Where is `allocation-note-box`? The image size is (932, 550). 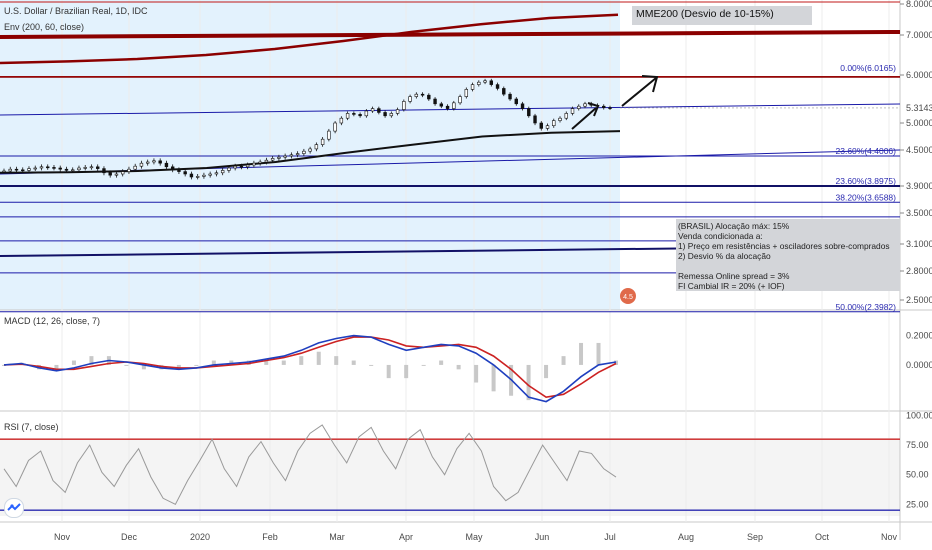
allocation-note-box is located at coordinates (788, 255).